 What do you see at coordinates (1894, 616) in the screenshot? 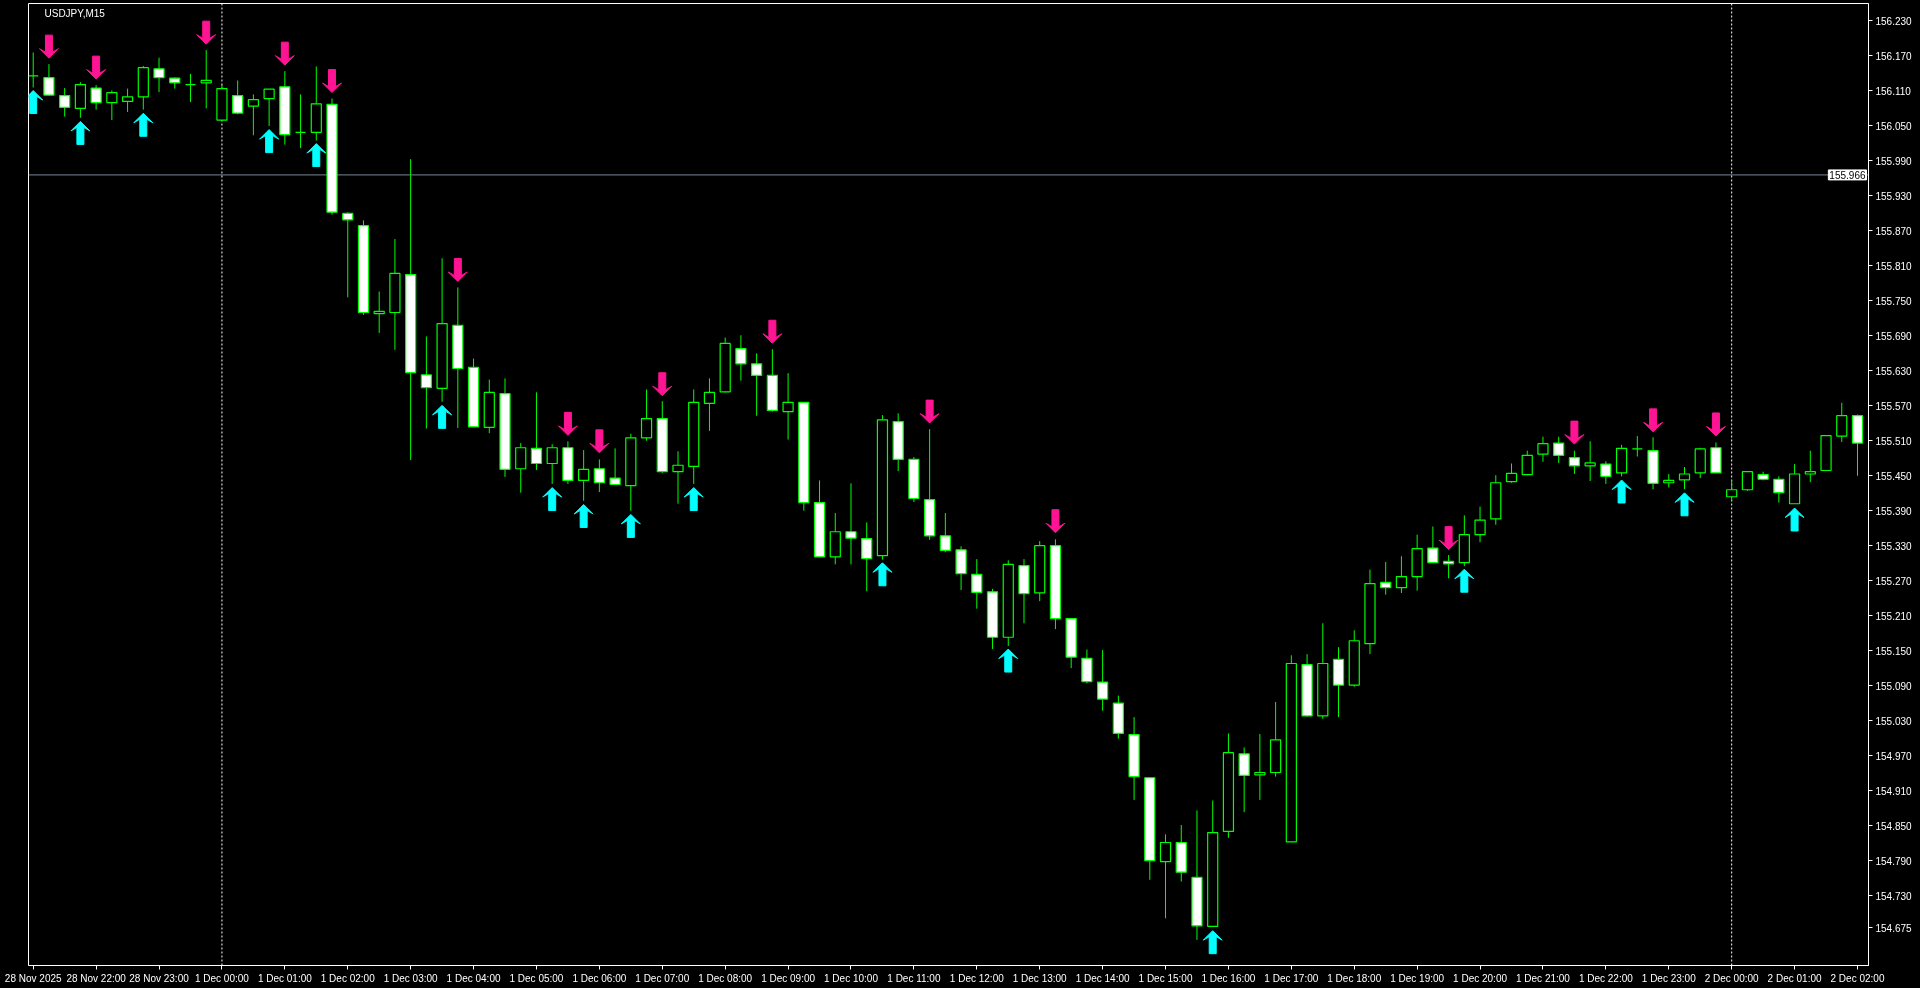
I see `y-tick-label: 155.210` at bounding box center [1894, 616].